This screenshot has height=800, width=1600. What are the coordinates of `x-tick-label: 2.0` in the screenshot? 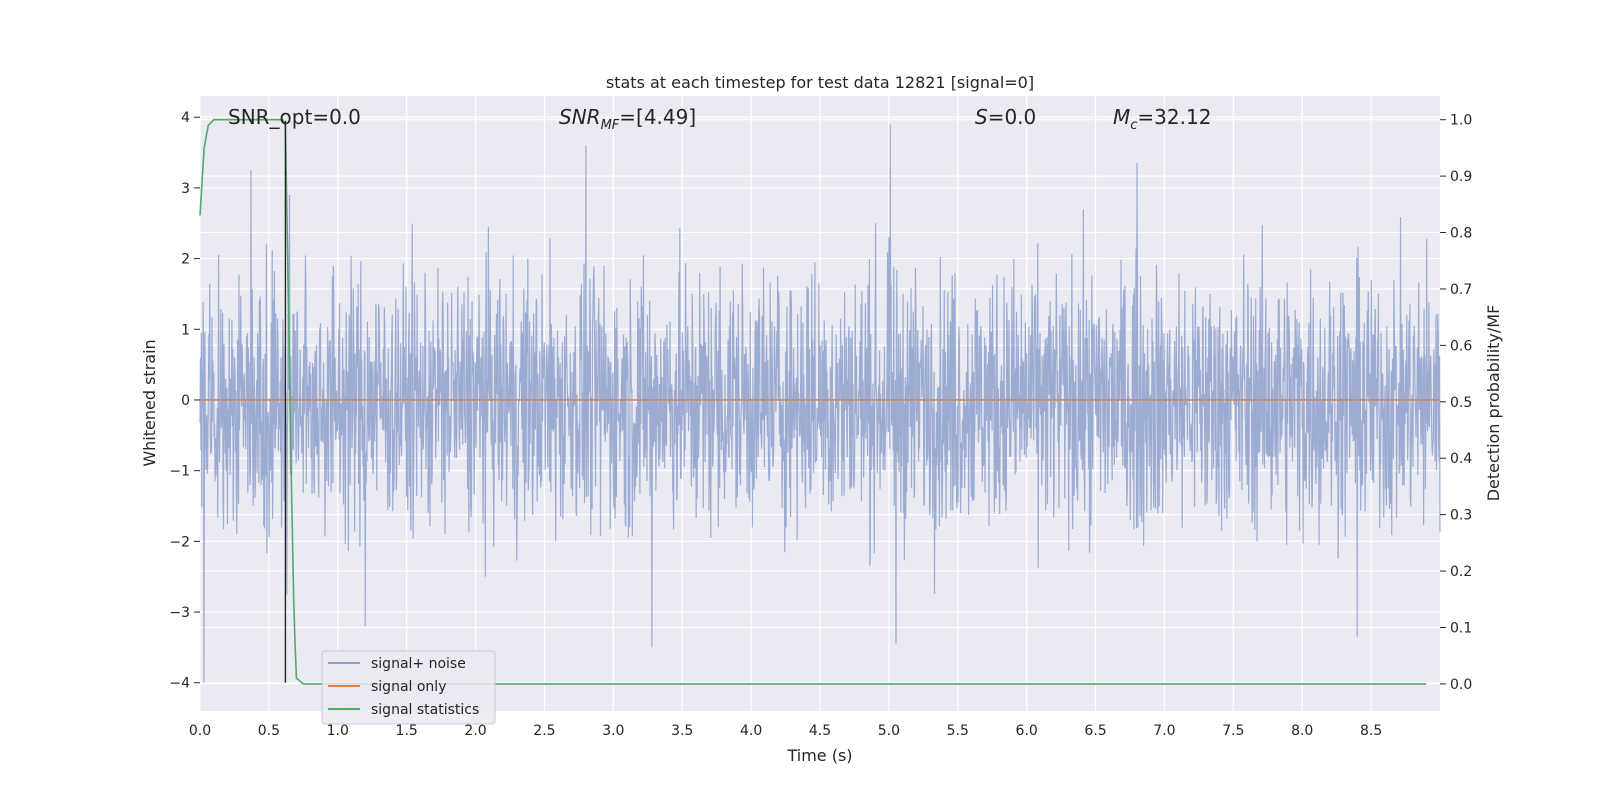 It's located at (475, 731).